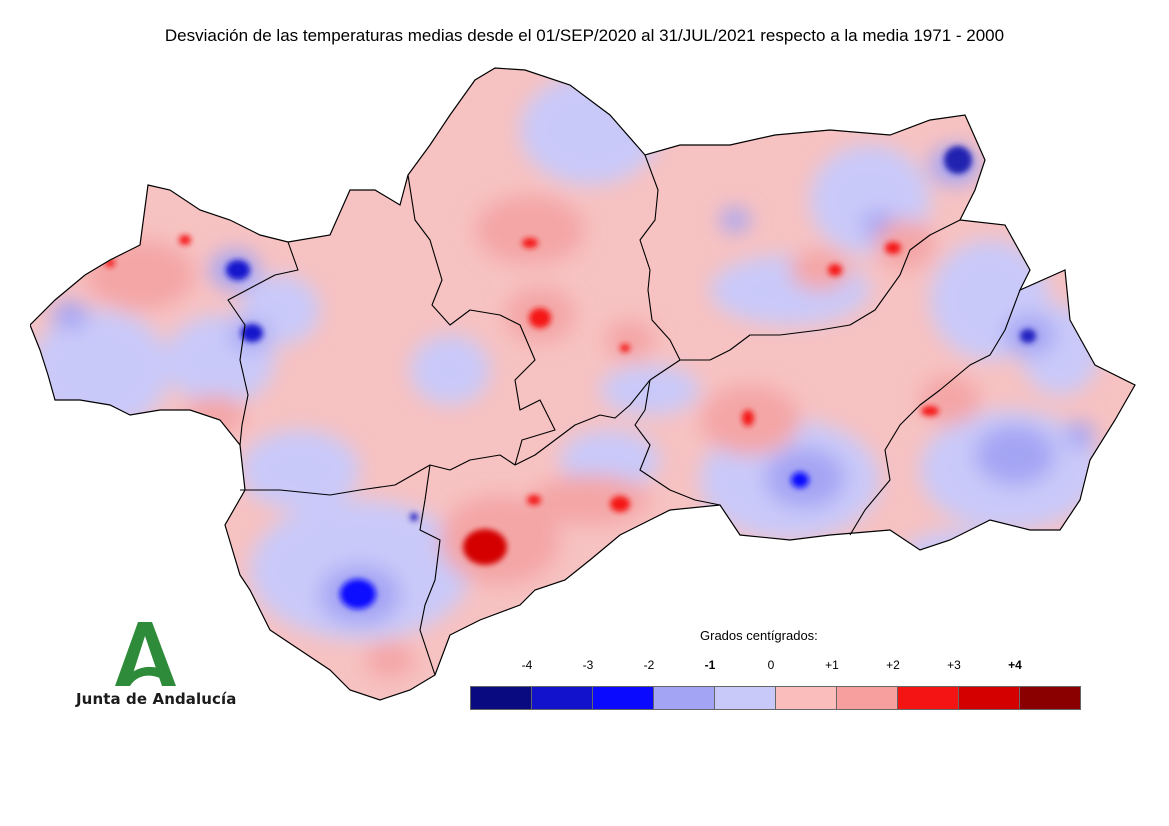  What do you see at coordinates (832, 665) in the screenshot?
I see `legend-label: +1` at bounding box center [832, 665].